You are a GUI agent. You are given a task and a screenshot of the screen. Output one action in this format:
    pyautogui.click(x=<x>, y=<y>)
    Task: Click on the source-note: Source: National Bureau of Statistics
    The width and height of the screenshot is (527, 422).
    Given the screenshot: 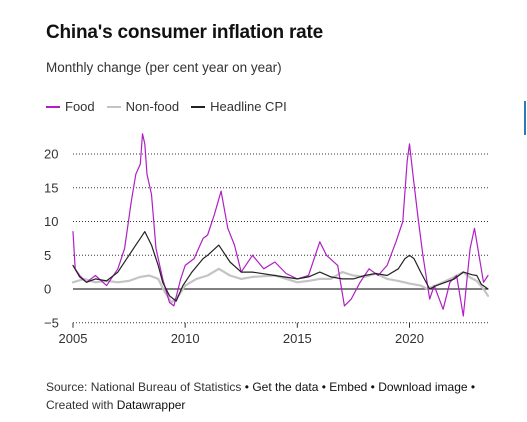 What is the action you would take?
    pyautogui.click(x=144, y=387)
    